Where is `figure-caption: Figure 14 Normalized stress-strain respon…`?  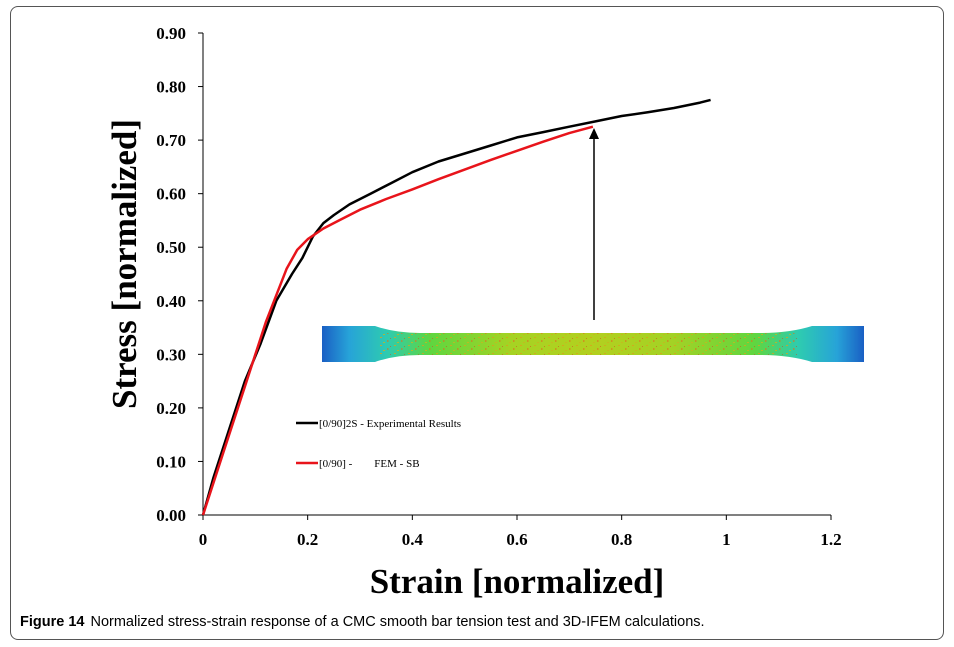
figure-caption: Figure 14 Normalized stress-strain respon… is located at coordinates (362, 622).